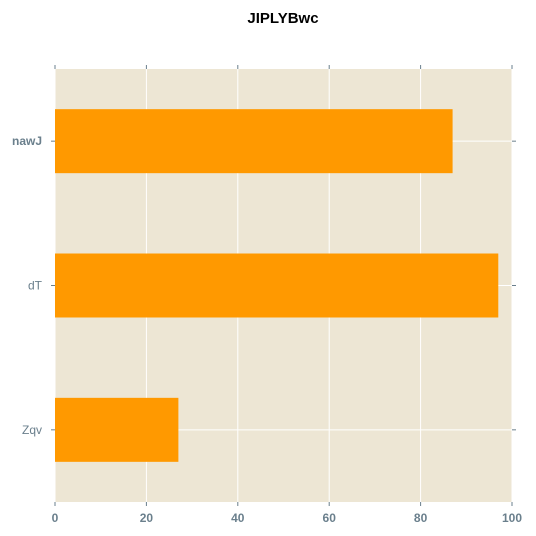  I want to click on bar-nawJ, so click(254, 141).